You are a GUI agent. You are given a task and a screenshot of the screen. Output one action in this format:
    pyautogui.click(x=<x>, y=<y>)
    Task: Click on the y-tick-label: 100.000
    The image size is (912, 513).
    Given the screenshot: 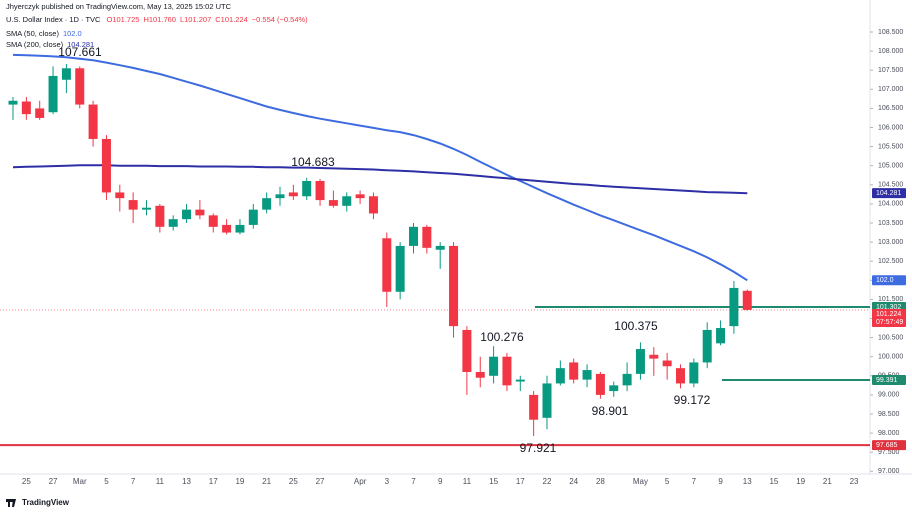 What is the action you would take?
    pyautogui.click(x=890, y=357)
    